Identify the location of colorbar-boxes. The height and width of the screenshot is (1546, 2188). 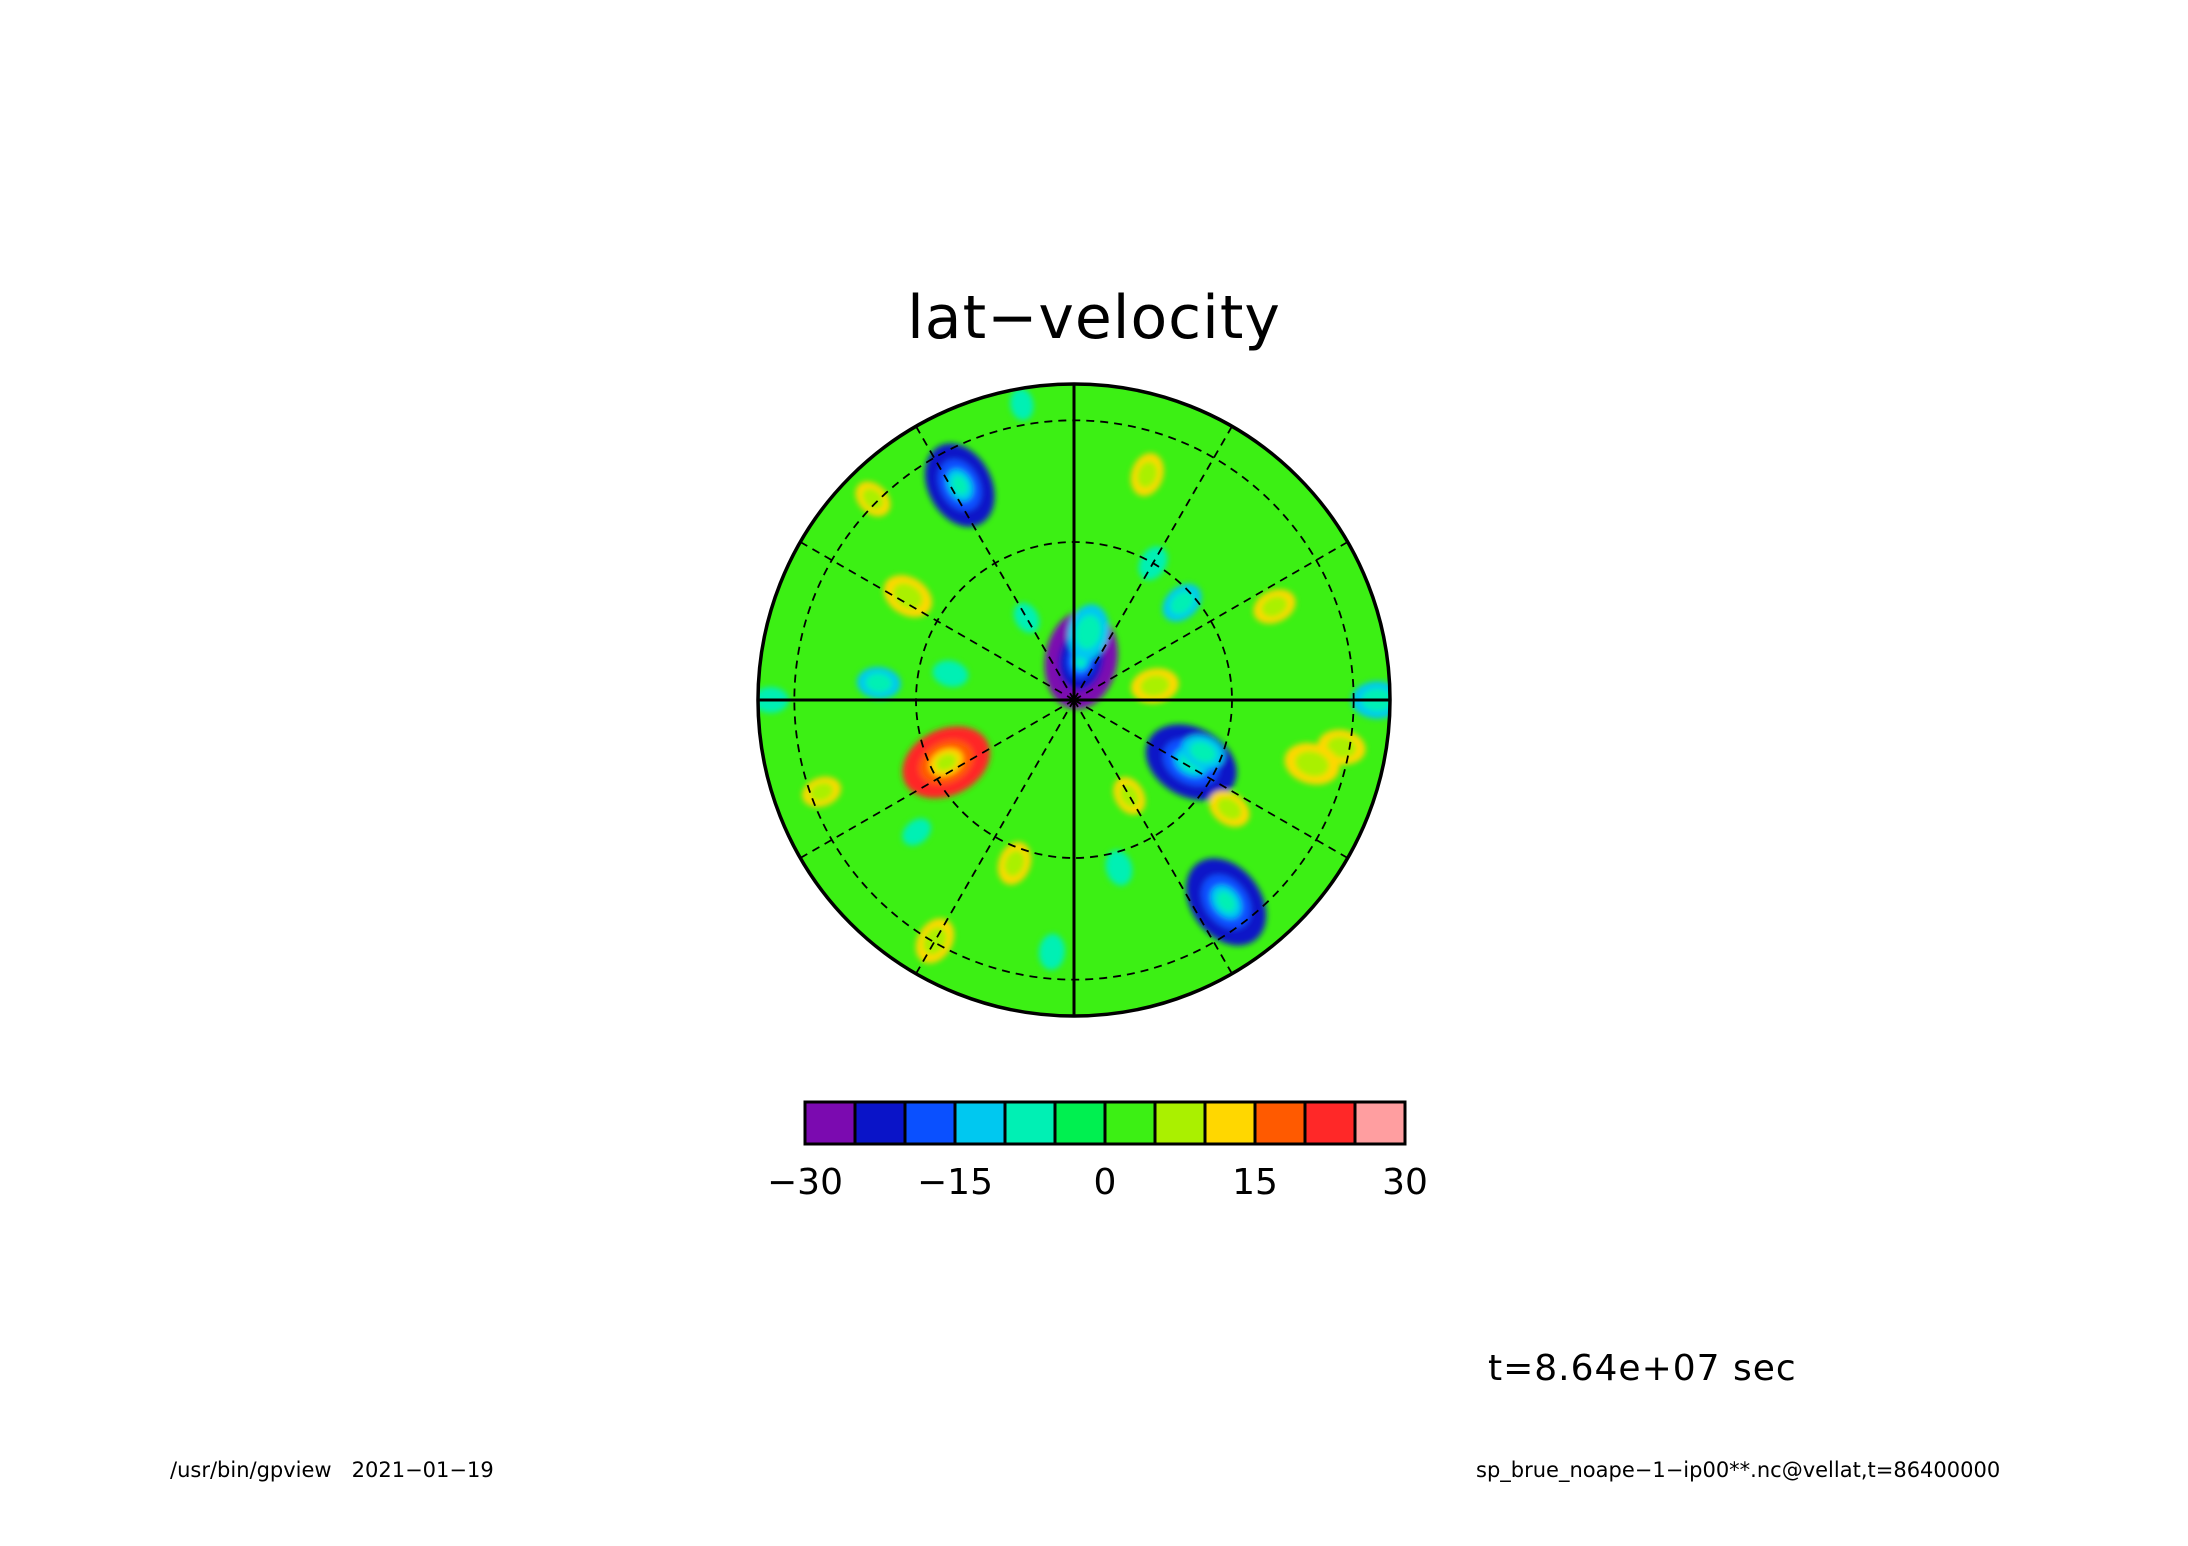
(1105, 1123).